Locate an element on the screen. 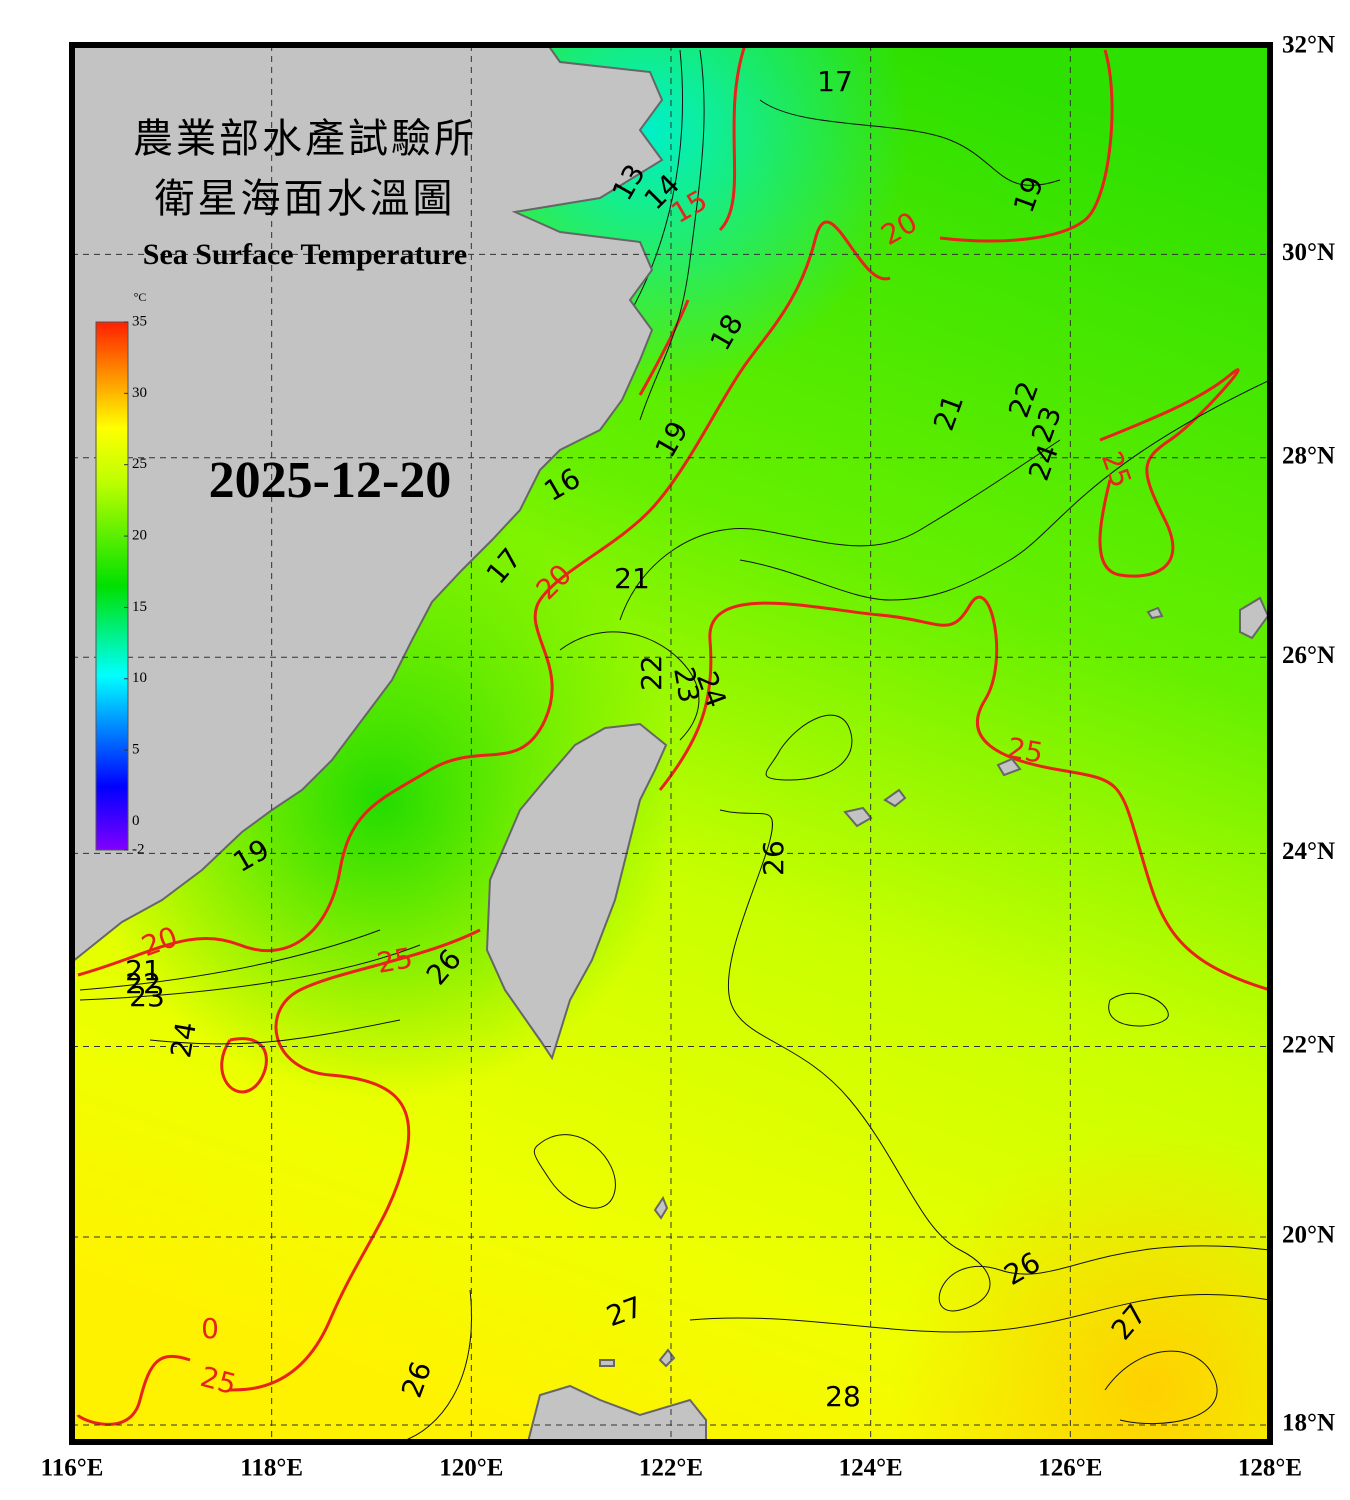  lat-label: 22°N is located at coordinates (1308, 1044).